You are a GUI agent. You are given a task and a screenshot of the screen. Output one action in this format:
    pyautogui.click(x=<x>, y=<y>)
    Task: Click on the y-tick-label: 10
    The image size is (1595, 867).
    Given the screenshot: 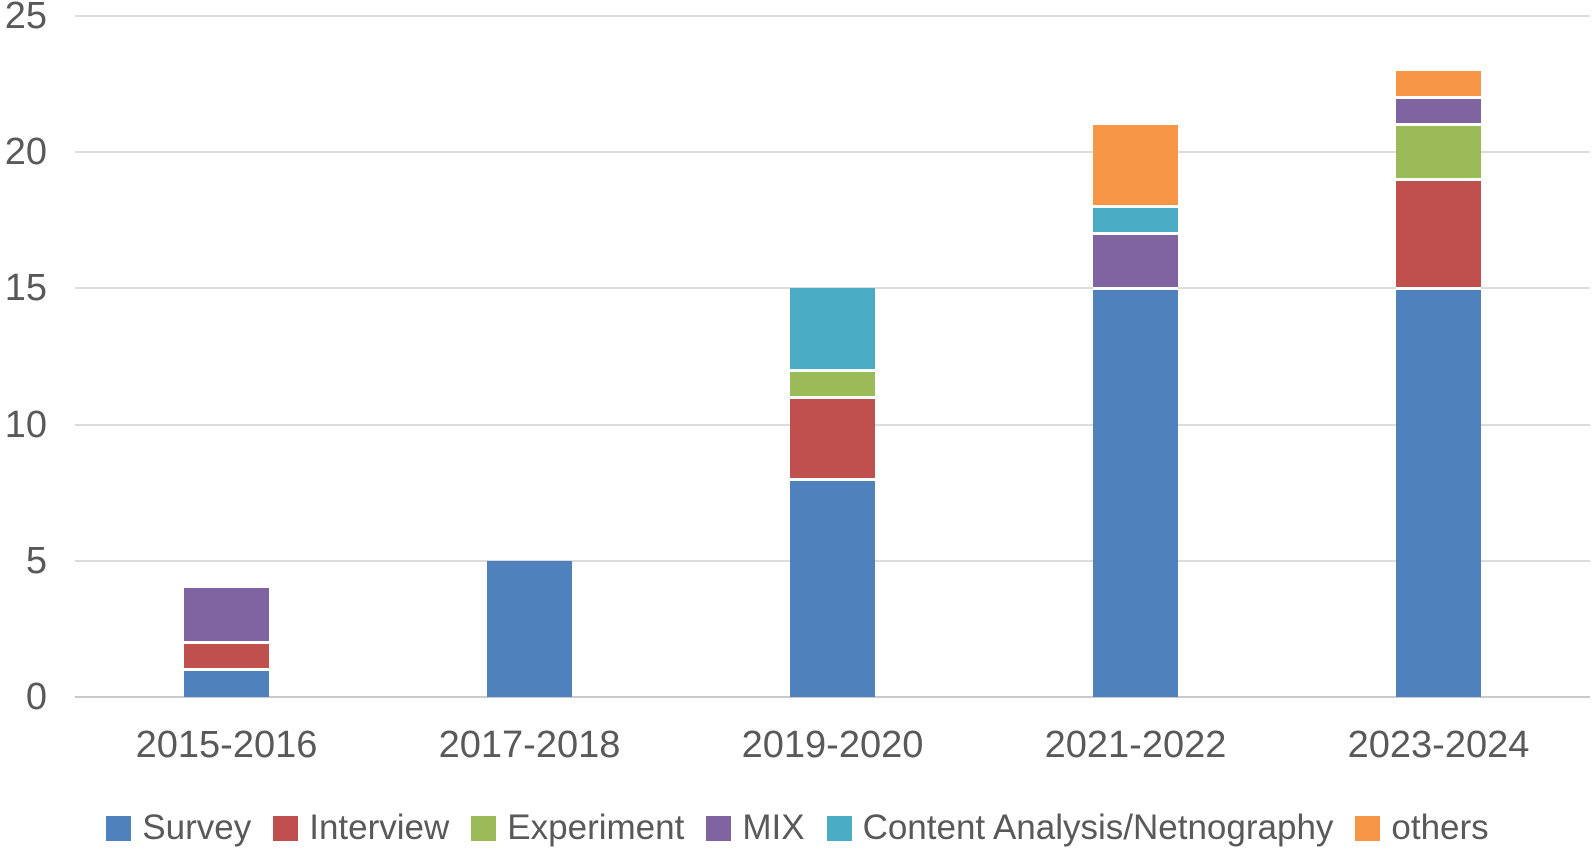 What is the action you would take?
    pyautogui.click(x=25, y=424)
    